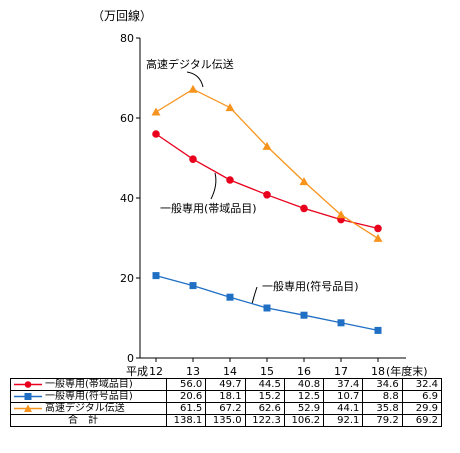 Image resolution: width=460 pixels, height=453 pixels. What do you see at coordinates (156, 371) in the screenshot?
I see `x-tick-label: 12` at bounding box center [156, 371].